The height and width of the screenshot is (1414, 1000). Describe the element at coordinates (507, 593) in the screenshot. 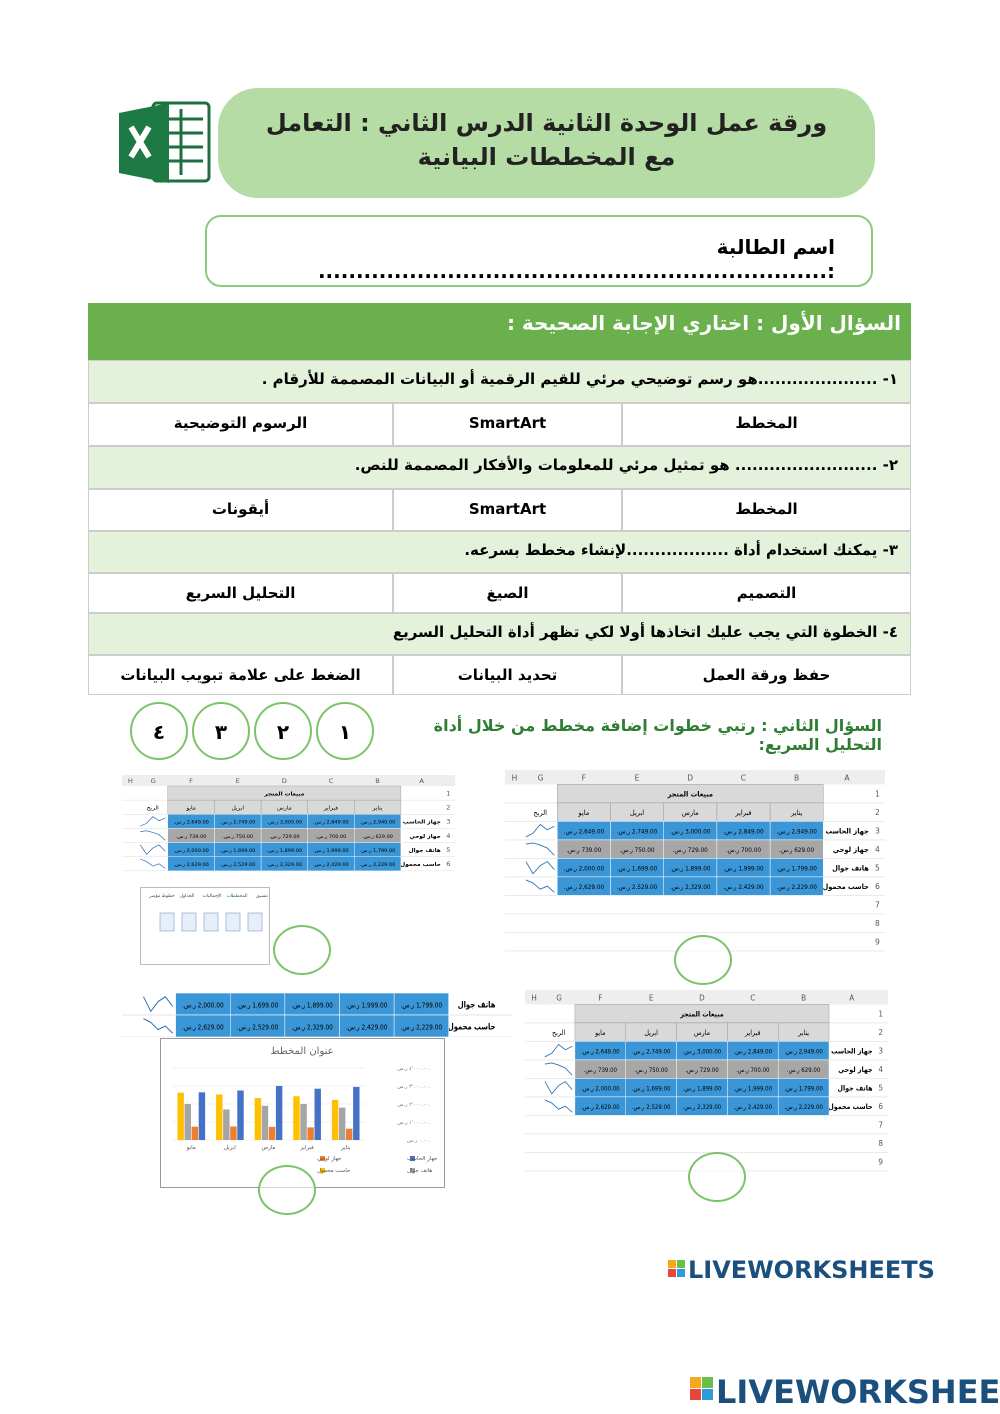

I see `answer-option: الصيغ` at that location.